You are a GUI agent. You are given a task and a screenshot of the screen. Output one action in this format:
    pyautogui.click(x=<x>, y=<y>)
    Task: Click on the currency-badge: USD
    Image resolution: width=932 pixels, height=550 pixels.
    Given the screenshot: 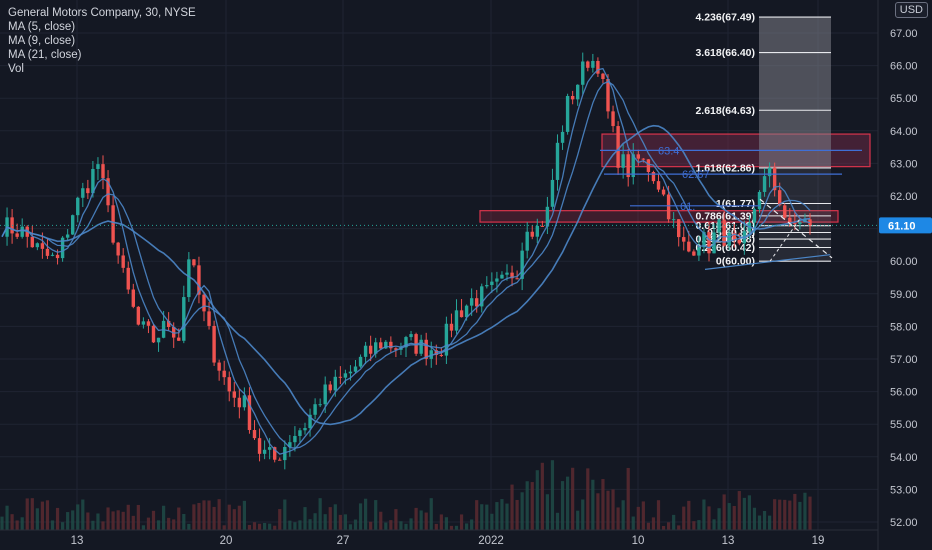 What is the action you would take?
    pyautogui.click(x=911, y=10)
    